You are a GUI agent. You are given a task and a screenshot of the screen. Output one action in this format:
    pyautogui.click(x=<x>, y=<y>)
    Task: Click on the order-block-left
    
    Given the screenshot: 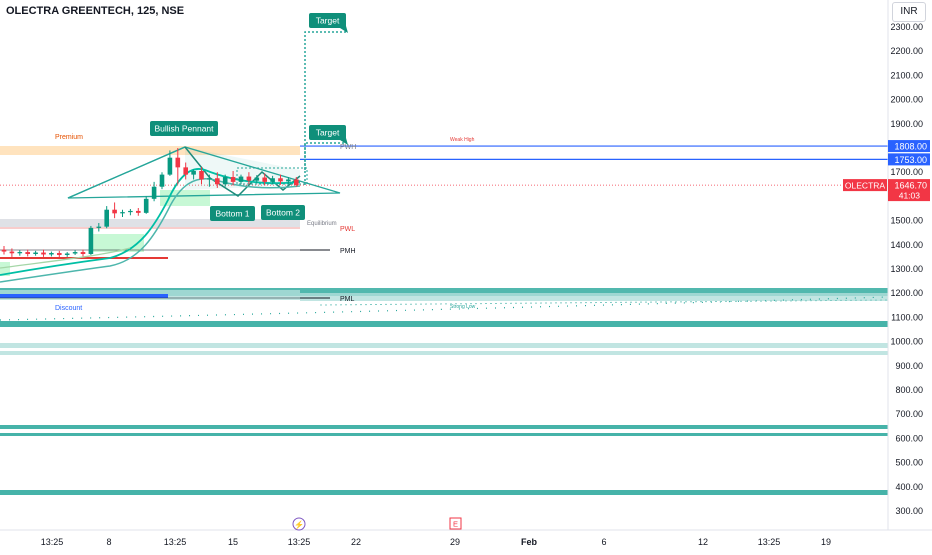 What is the action you would take?
    pyautogui.click(x=5, y=269)
    